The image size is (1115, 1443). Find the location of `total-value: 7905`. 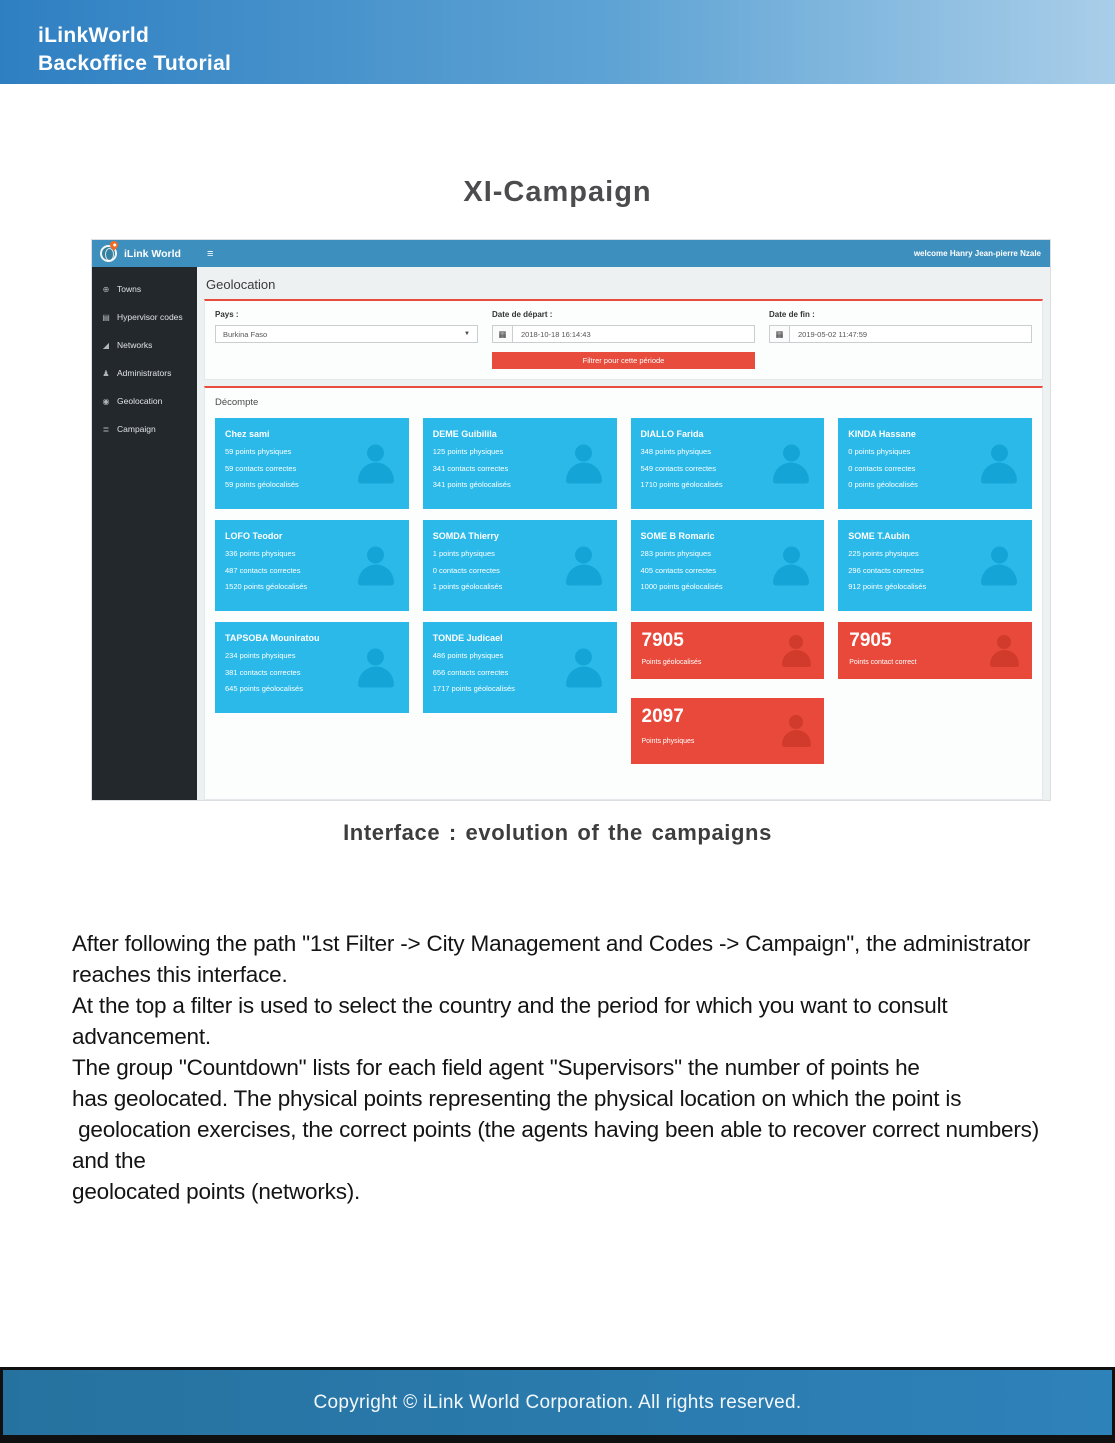

total-value: 7905 is located at coordinates (662, 640).